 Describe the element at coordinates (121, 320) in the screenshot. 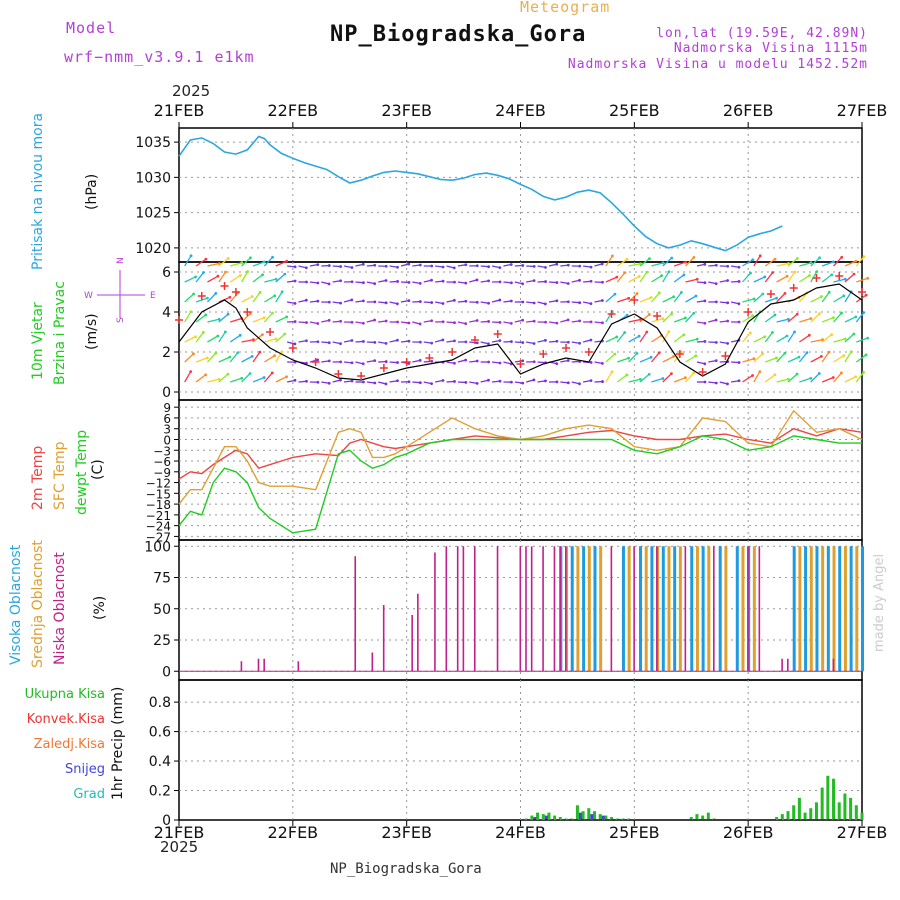

I see `compass-south: S` at that location.